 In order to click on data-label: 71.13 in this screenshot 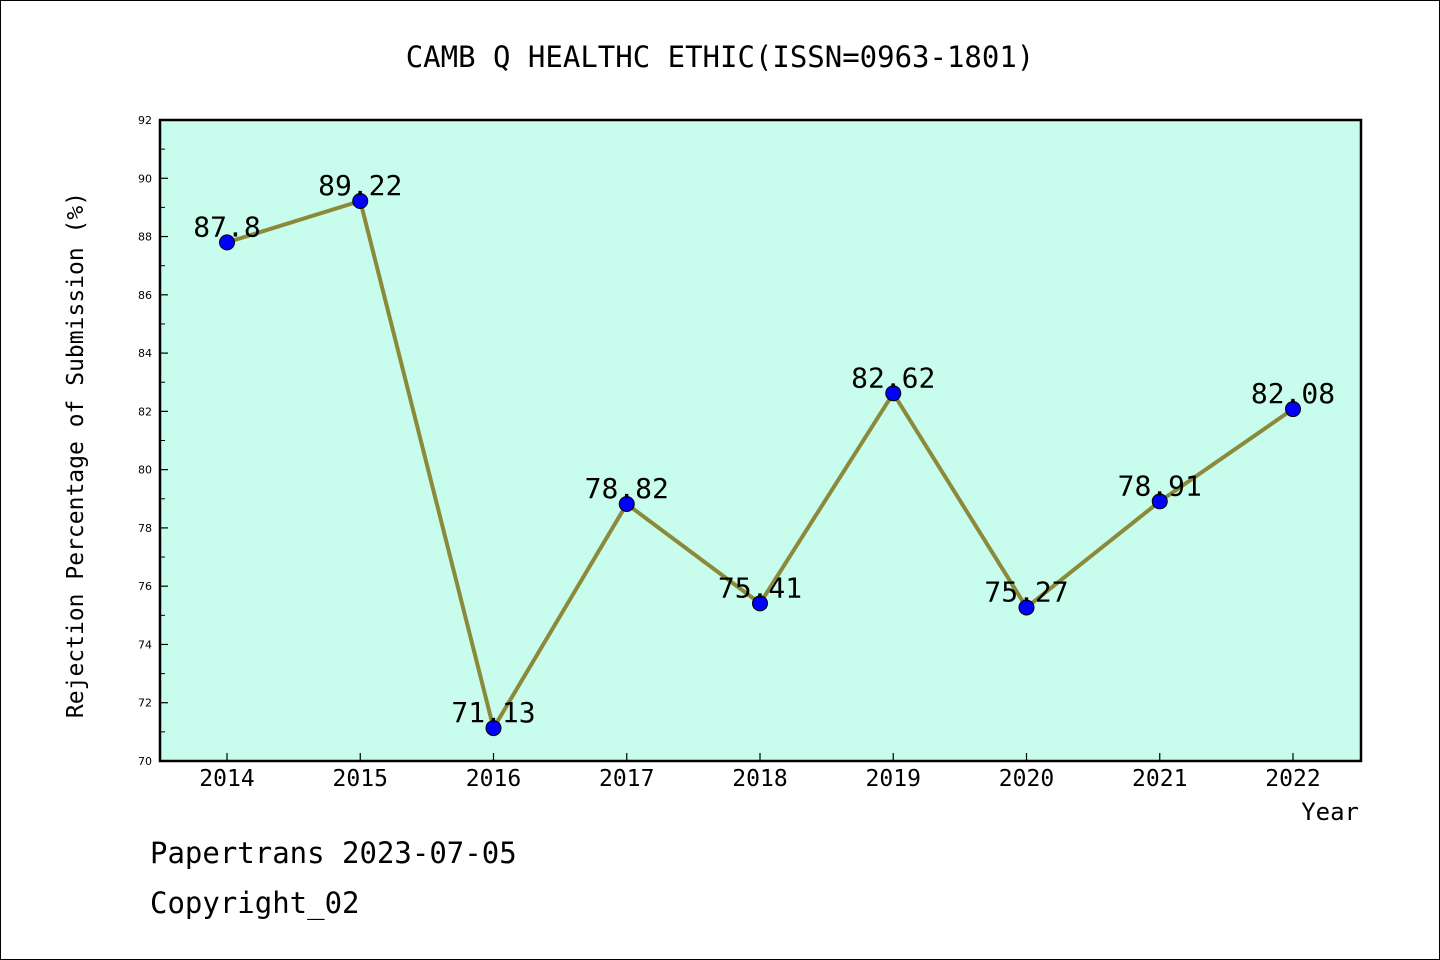, I will do `click(493, 712)`.